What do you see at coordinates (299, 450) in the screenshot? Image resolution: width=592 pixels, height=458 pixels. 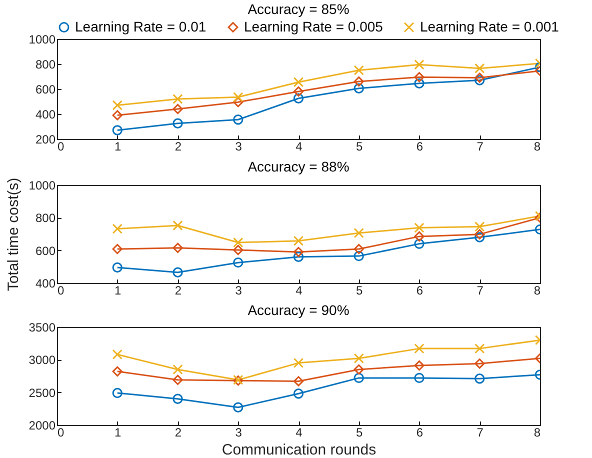 I see `x-axis-title: Communication rounds` at bounding box center [299, 450].